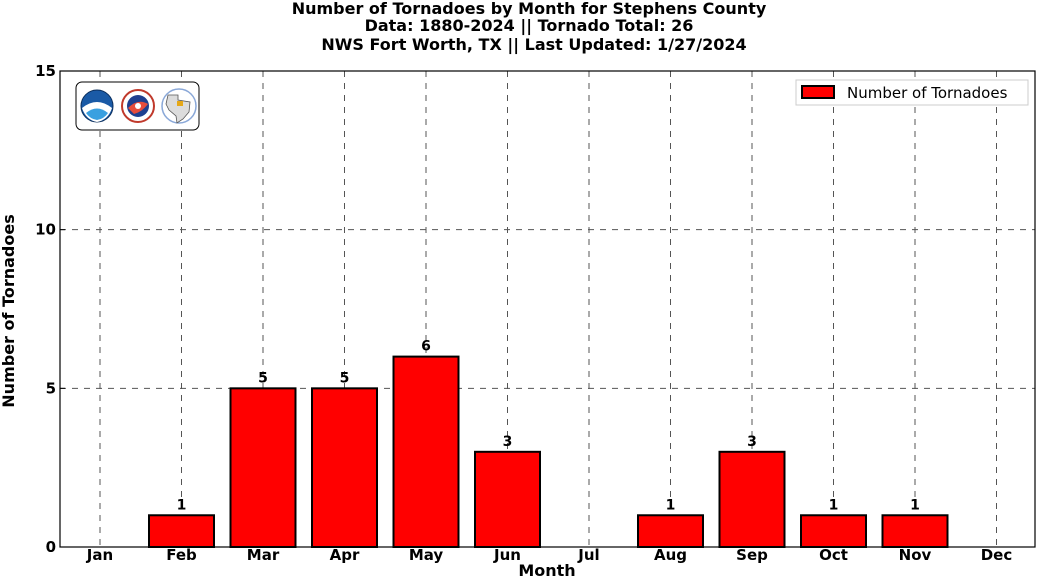 The image size is (1037, 581). What do you see at coordinates (833, 555) in the screenshot?
I see `x-tick-label: Oct` at bounding box center [833, 555].